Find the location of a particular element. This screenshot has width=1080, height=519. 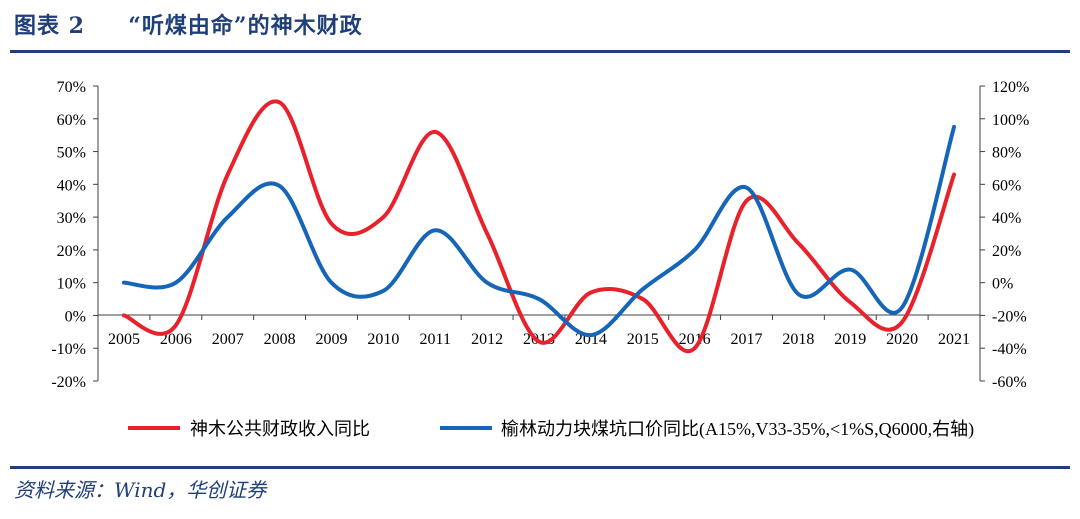

left-tick-label: 20% is located at coordinates (71, 251).